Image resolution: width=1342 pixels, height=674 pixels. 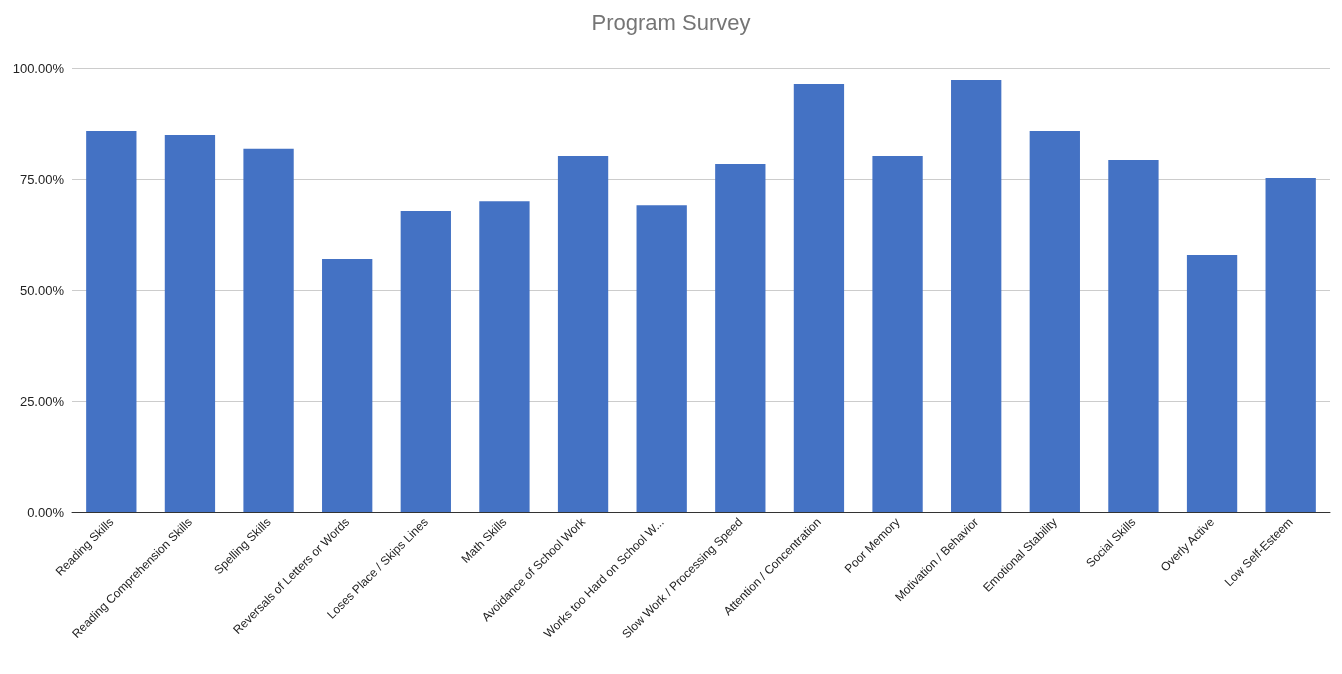 What do you see at coordinates (671, 22) in the screenshot?
I see `chart-title: Program Survey` at bounding box center [671, 22].